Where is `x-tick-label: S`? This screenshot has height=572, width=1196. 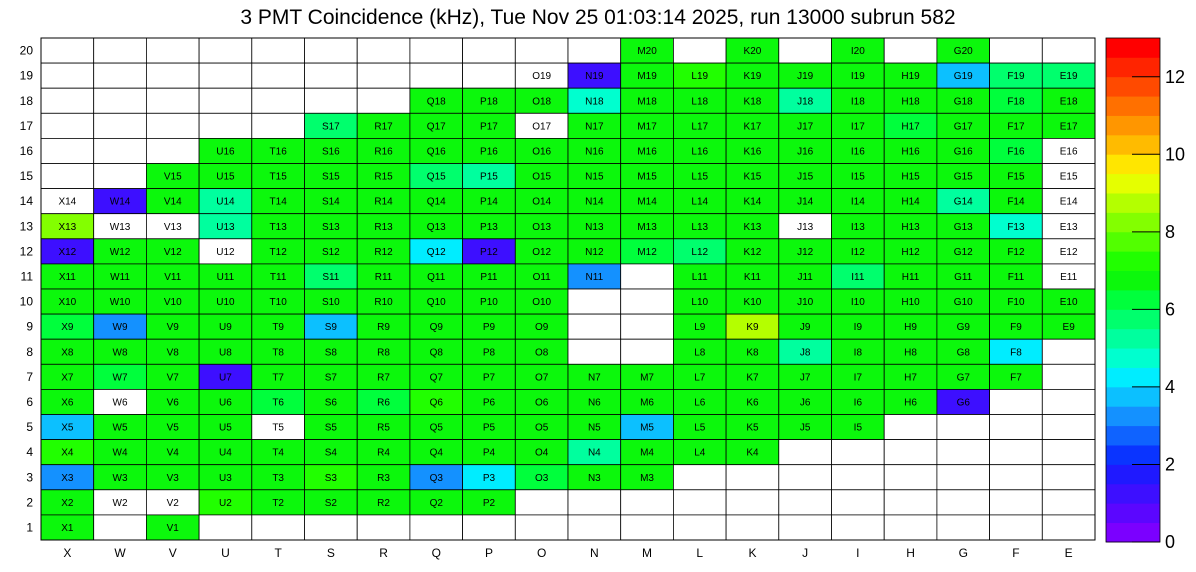
x-tick-label: S is located at coordinates (331, 553).